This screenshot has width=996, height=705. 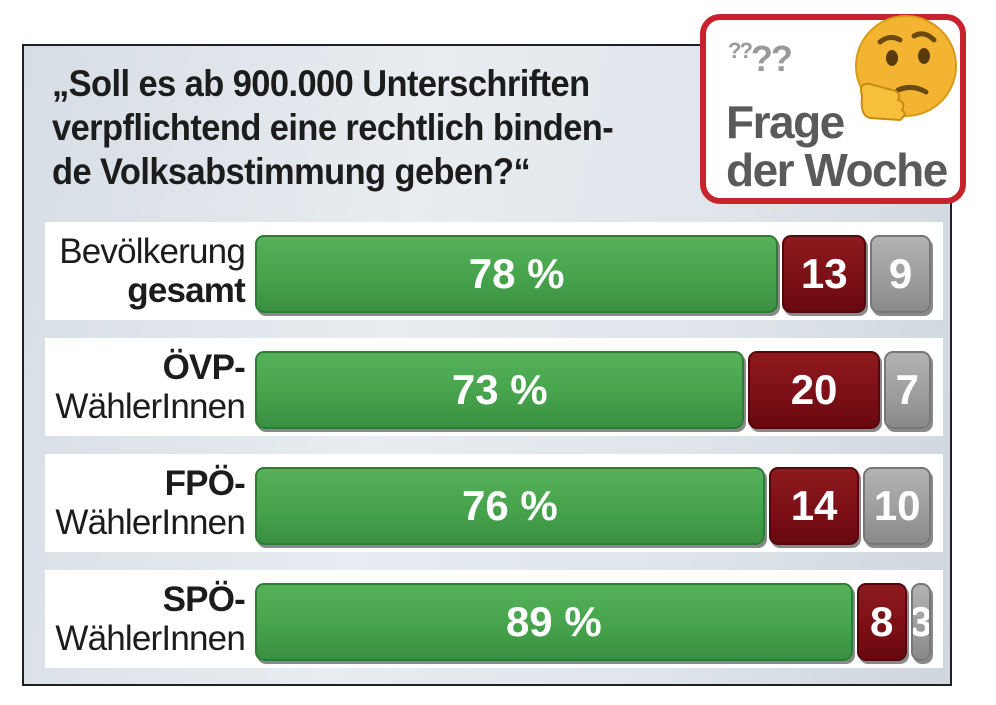 I want to click on no-bar: 8, so click(x=881, y=622).